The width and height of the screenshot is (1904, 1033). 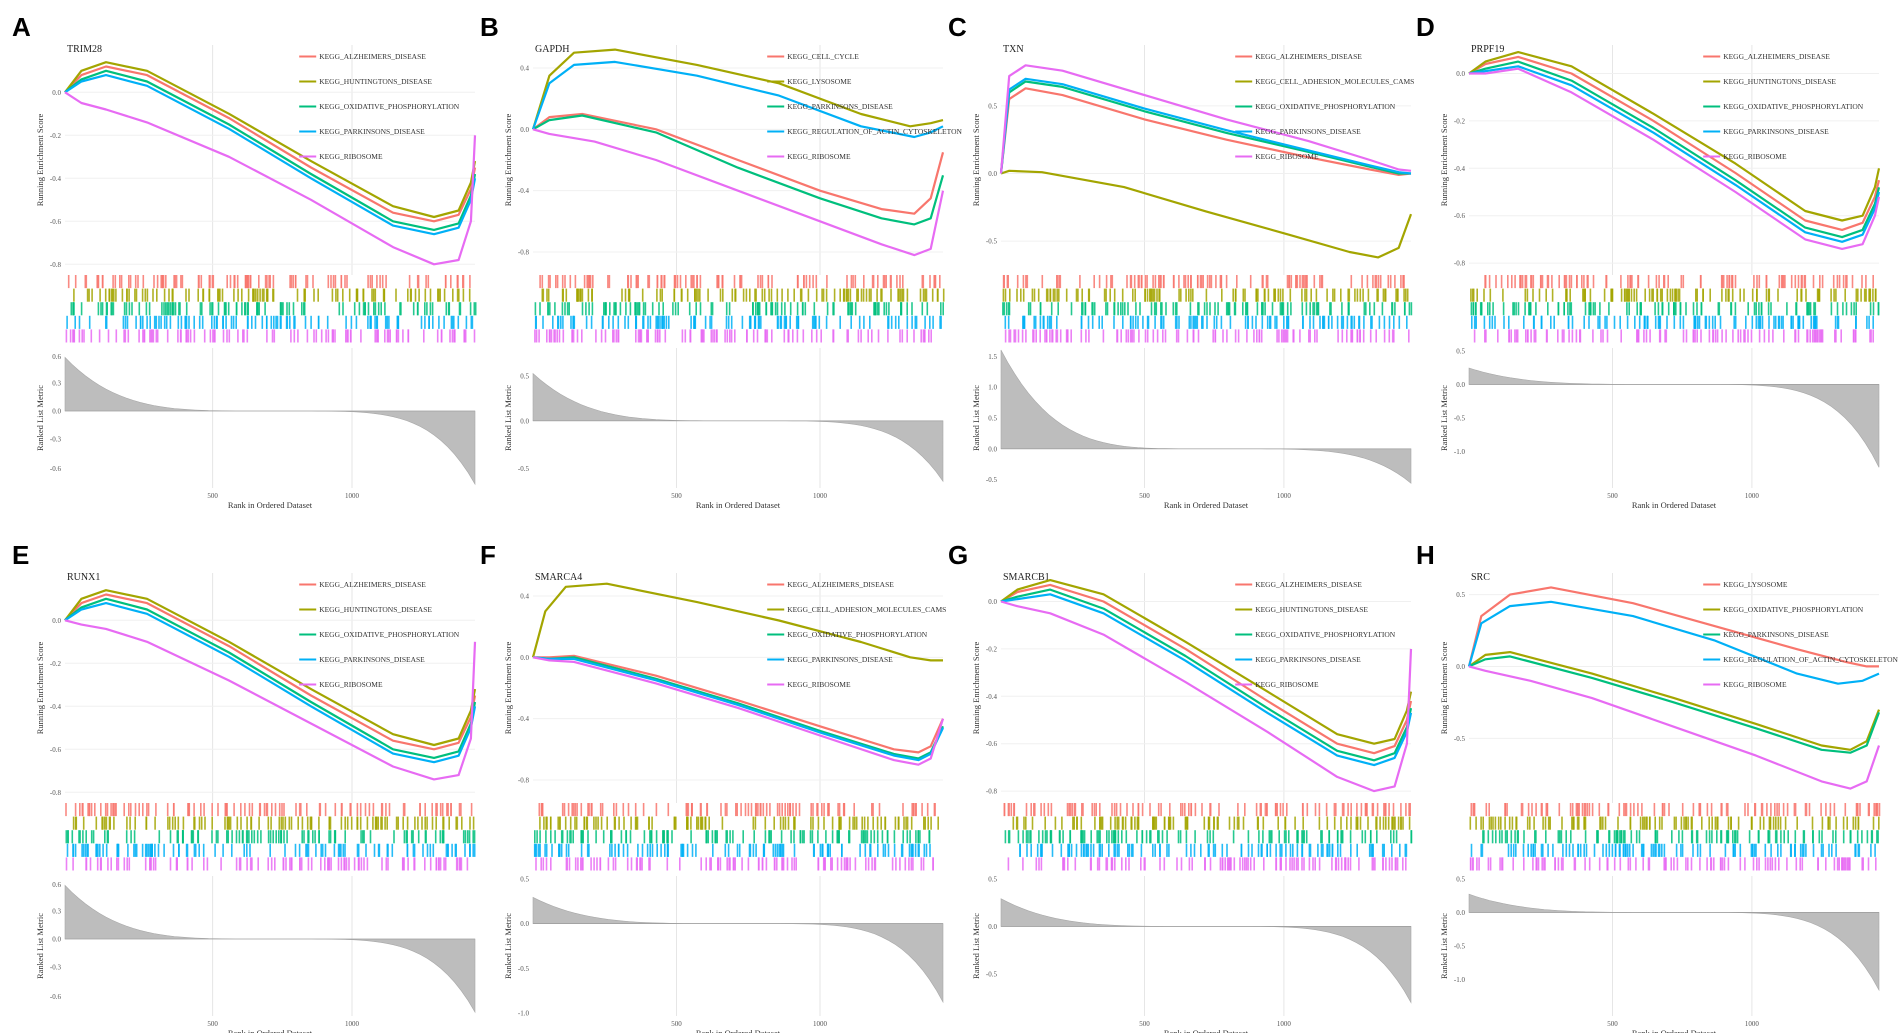 What do you see at coordinates (819, 684) in the screenshot?
I see `legend-entry: KEGG_RIBOSOME` at bounding box center [819, 684].